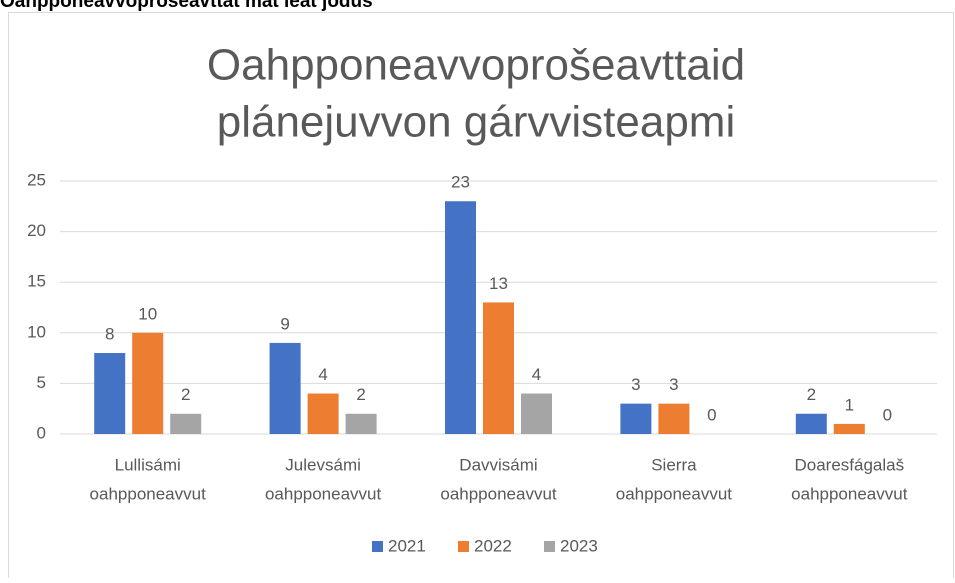 The height and width of the screenshot is (583, 955). Describe the element at coordinates (41, 382) in the screenshot. I see `y-tick-label: 5` at that location.